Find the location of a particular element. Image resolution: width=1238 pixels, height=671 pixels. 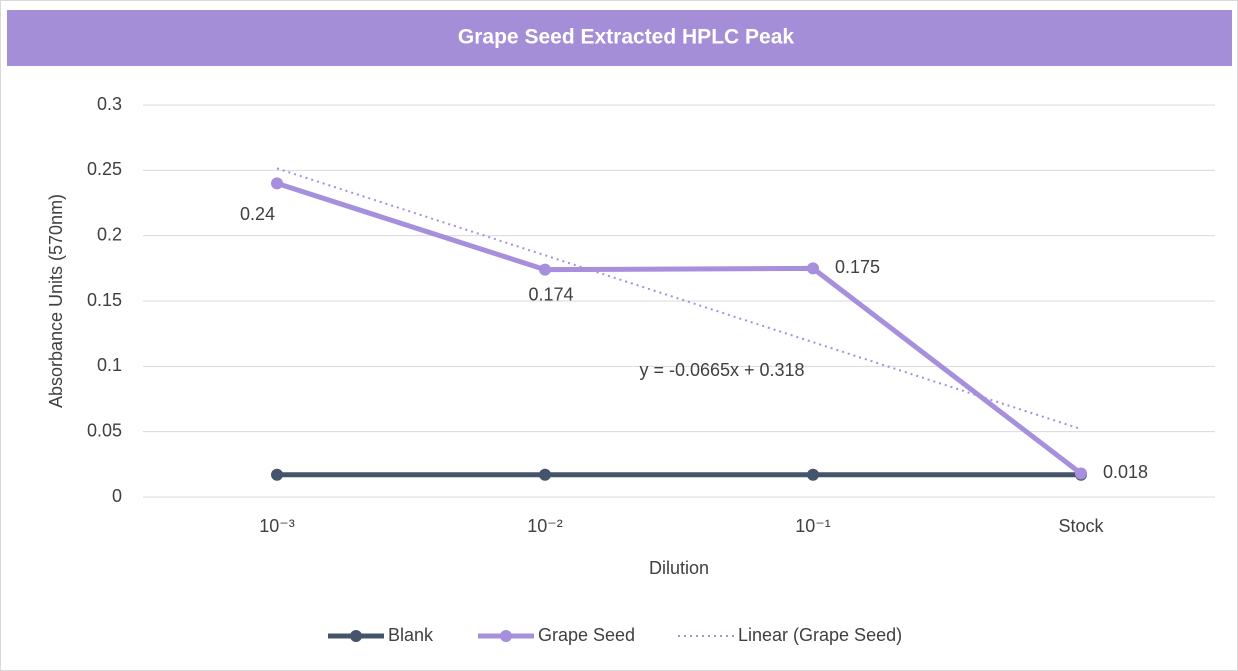

y-tick-label: 0.3 is located at coordinates (109, 104).